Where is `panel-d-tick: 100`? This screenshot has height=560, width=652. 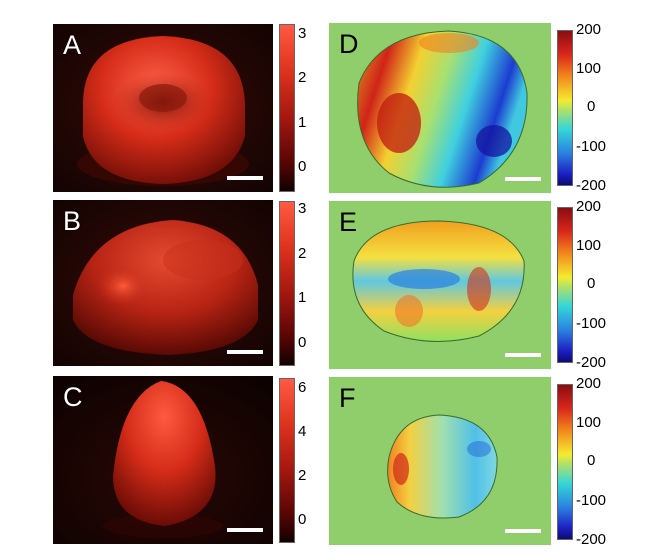 panel-d-tick: 100 is located at coordinates (589, 68).